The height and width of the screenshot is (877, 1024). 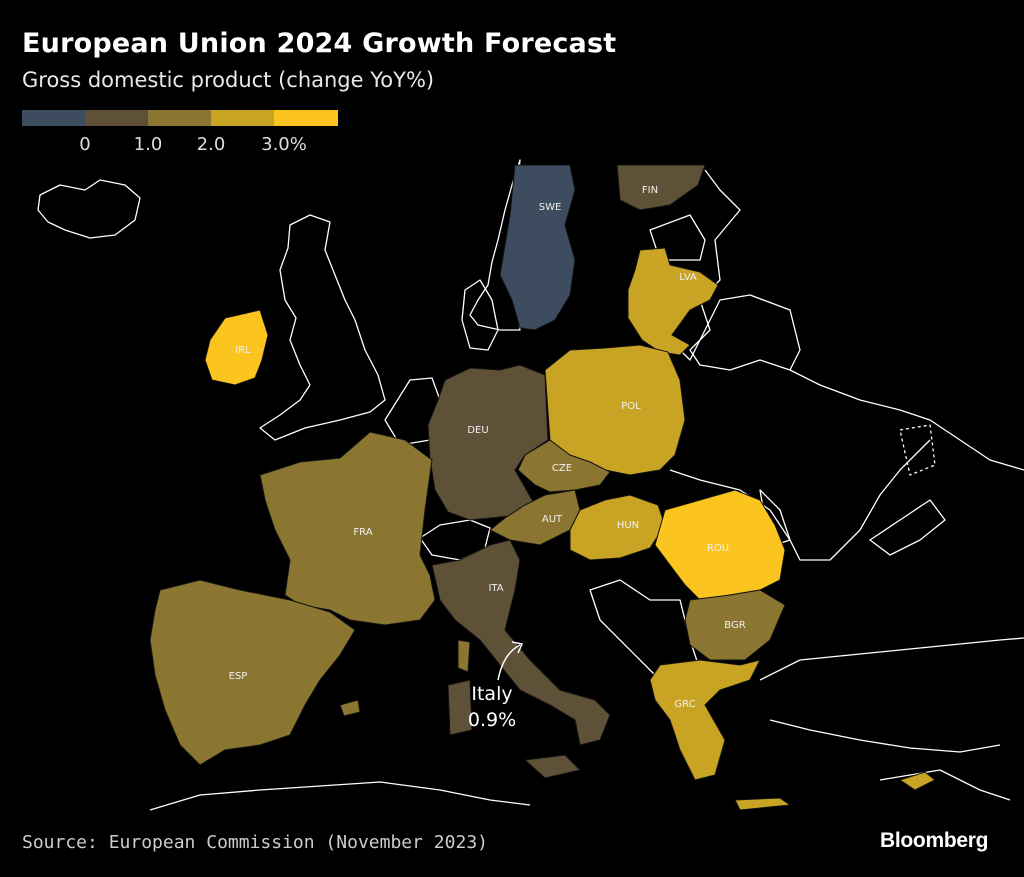 What do you see at coordinates (718, 548) in the screenshot?
I see `label-ROU: ROU` at bounding box center [718, 548].